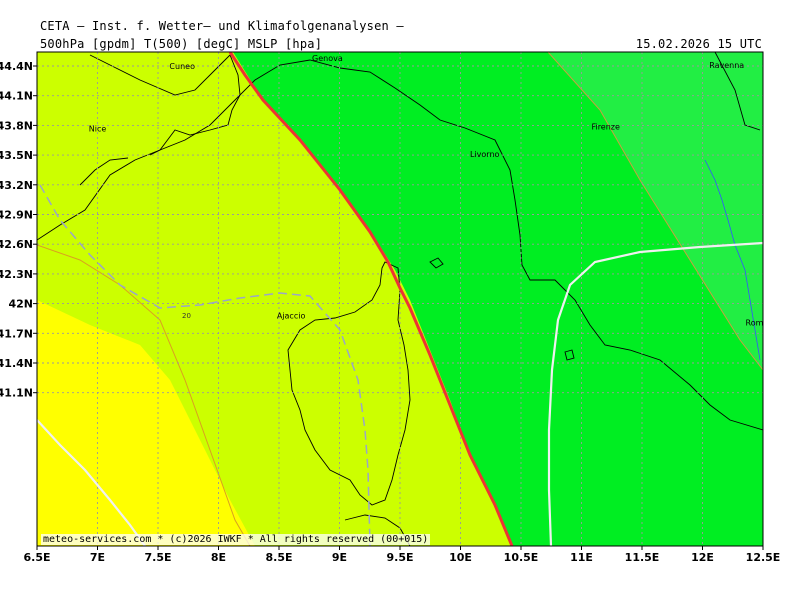  Describe the element at coordinates (642, 557) in the screenshot. I see `lon-tick-label: 11.5E` at that location.